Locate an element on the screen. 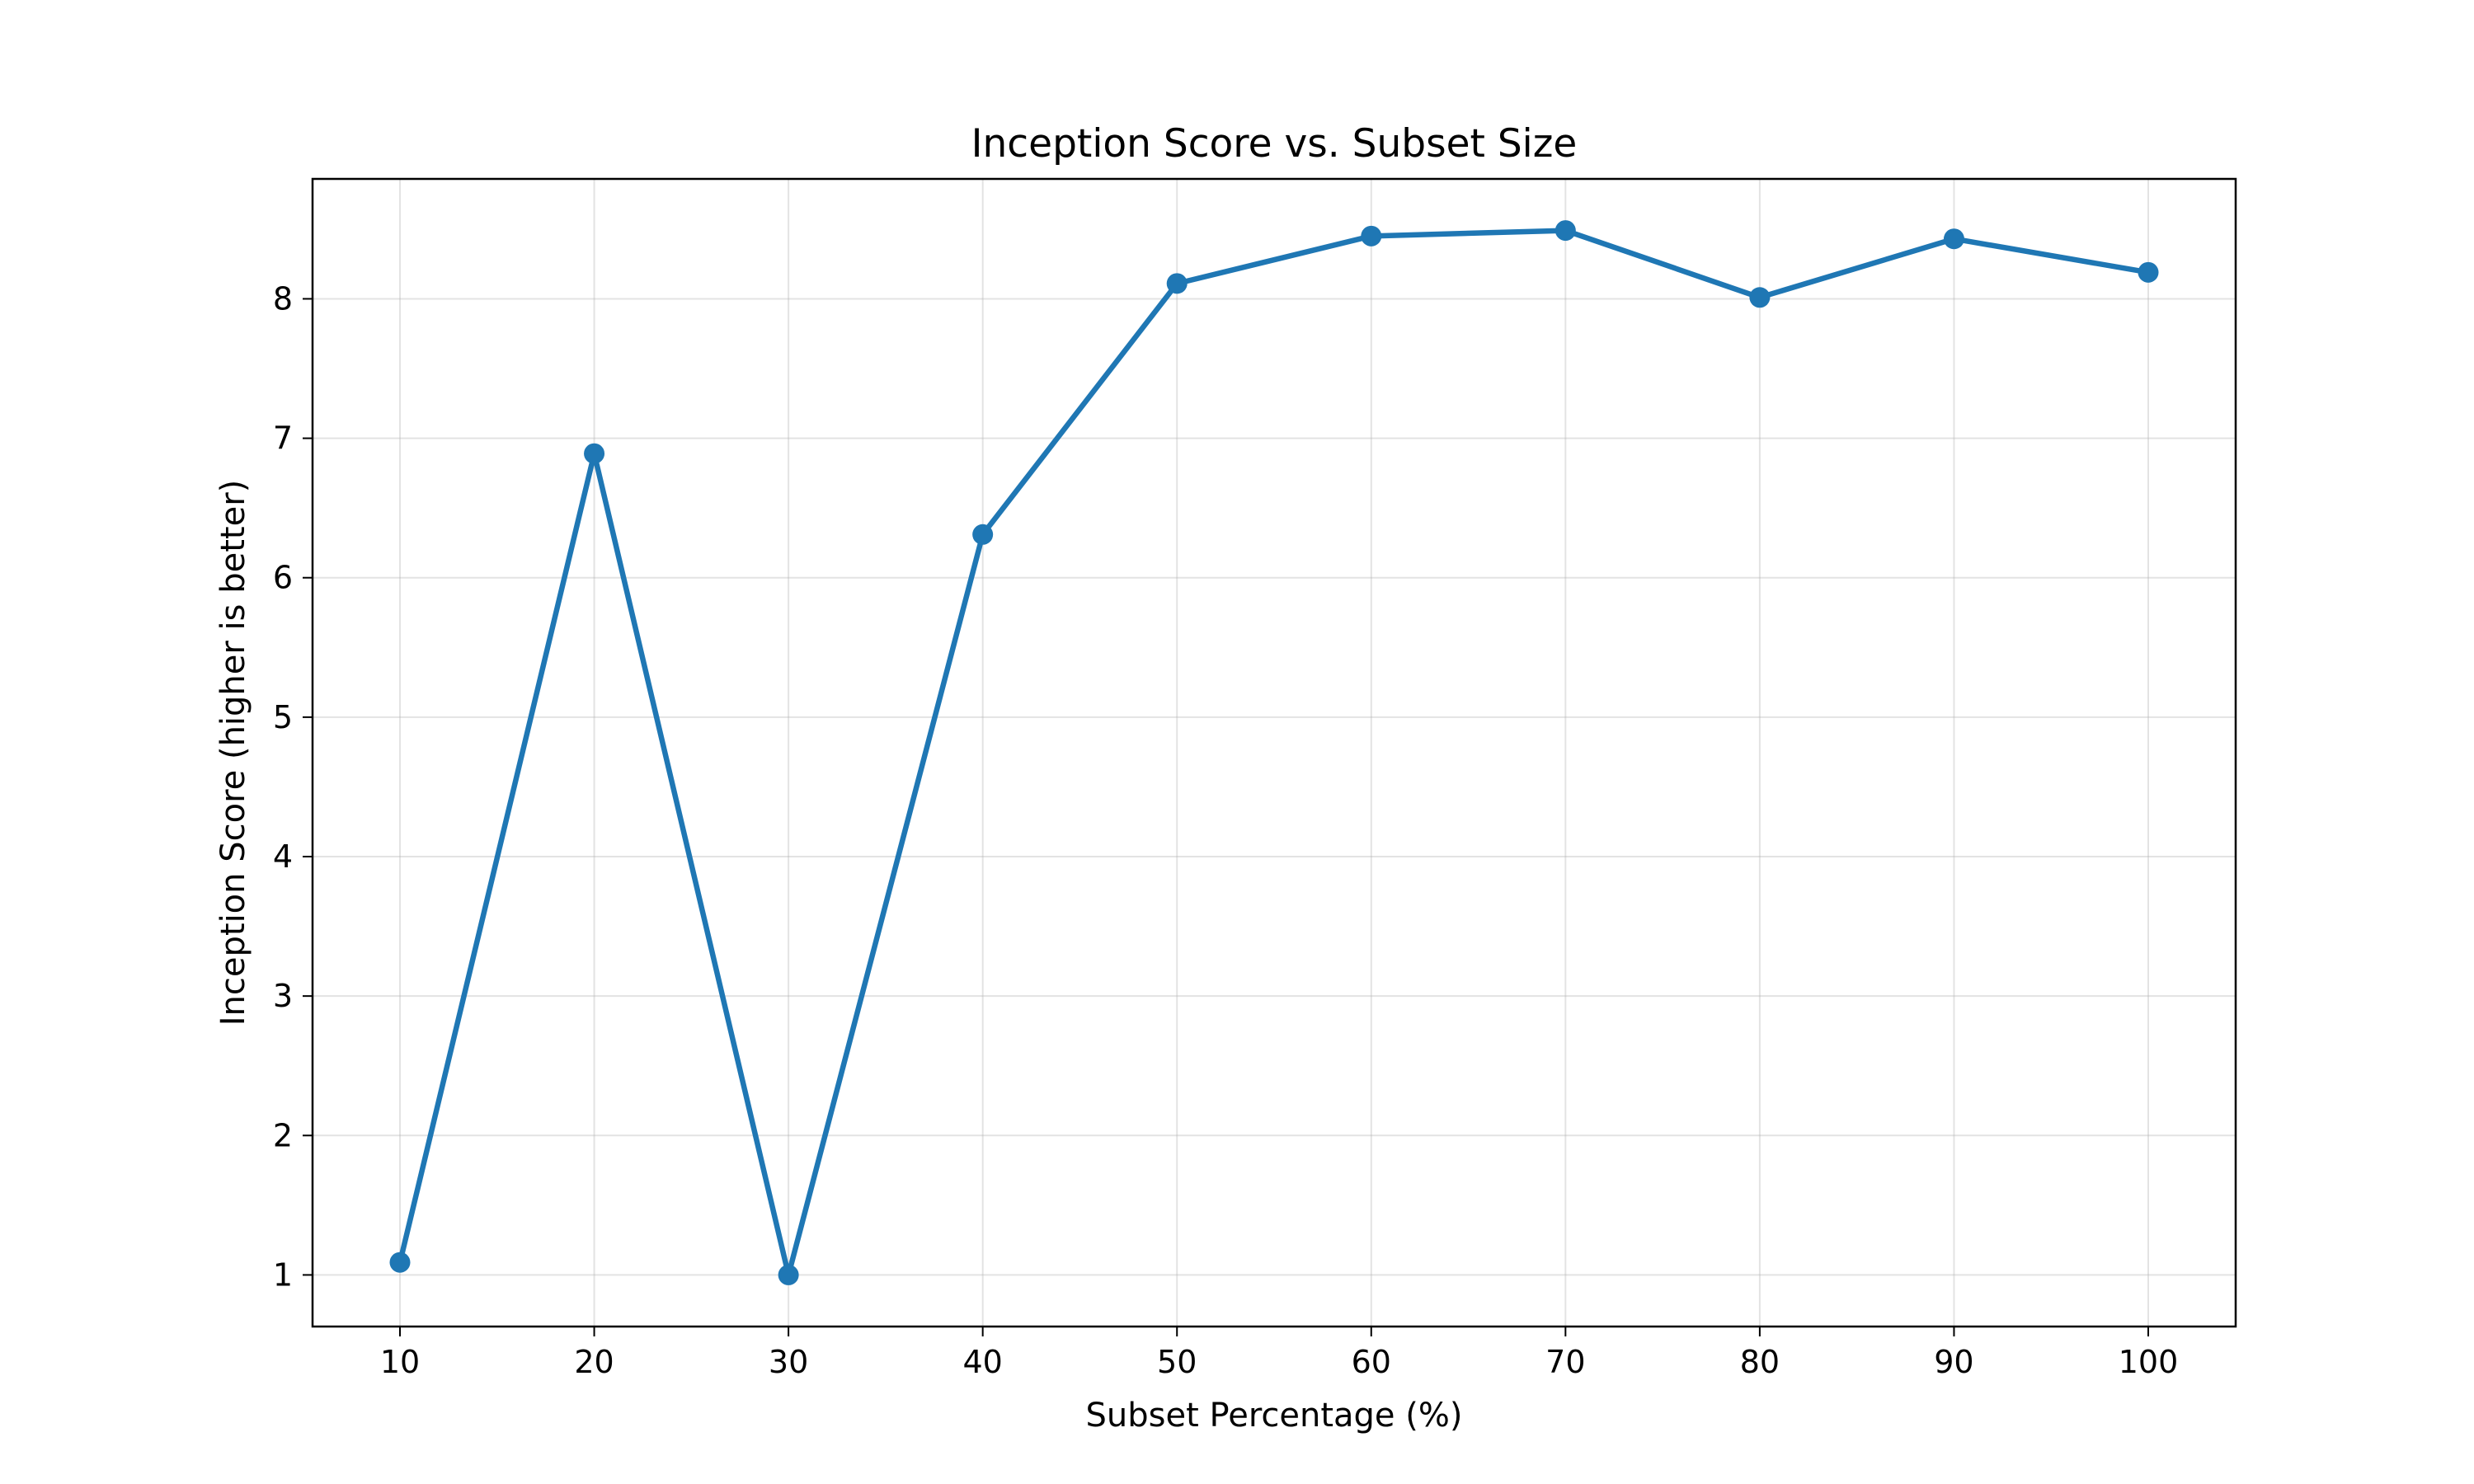 This screenshot has width=2474, height=1484. y-axis-label: Inception Score (higher is better) is located at coordinates (233, 753).